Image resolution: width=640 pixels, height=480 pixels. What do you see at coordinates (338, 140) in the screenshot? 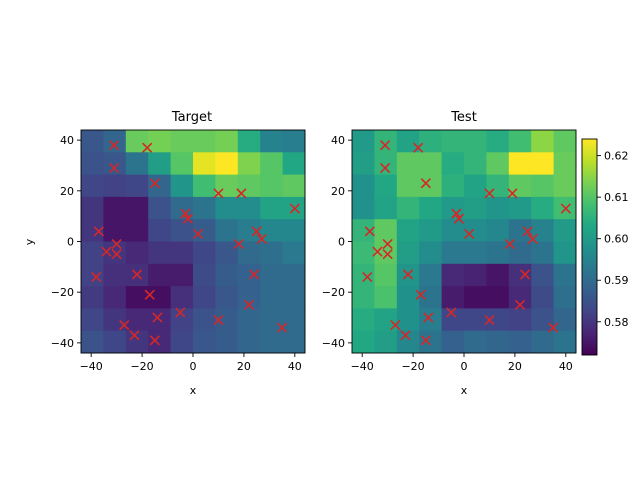
I see `test-y-tick-label: 40` at bounding box center [338, 140].